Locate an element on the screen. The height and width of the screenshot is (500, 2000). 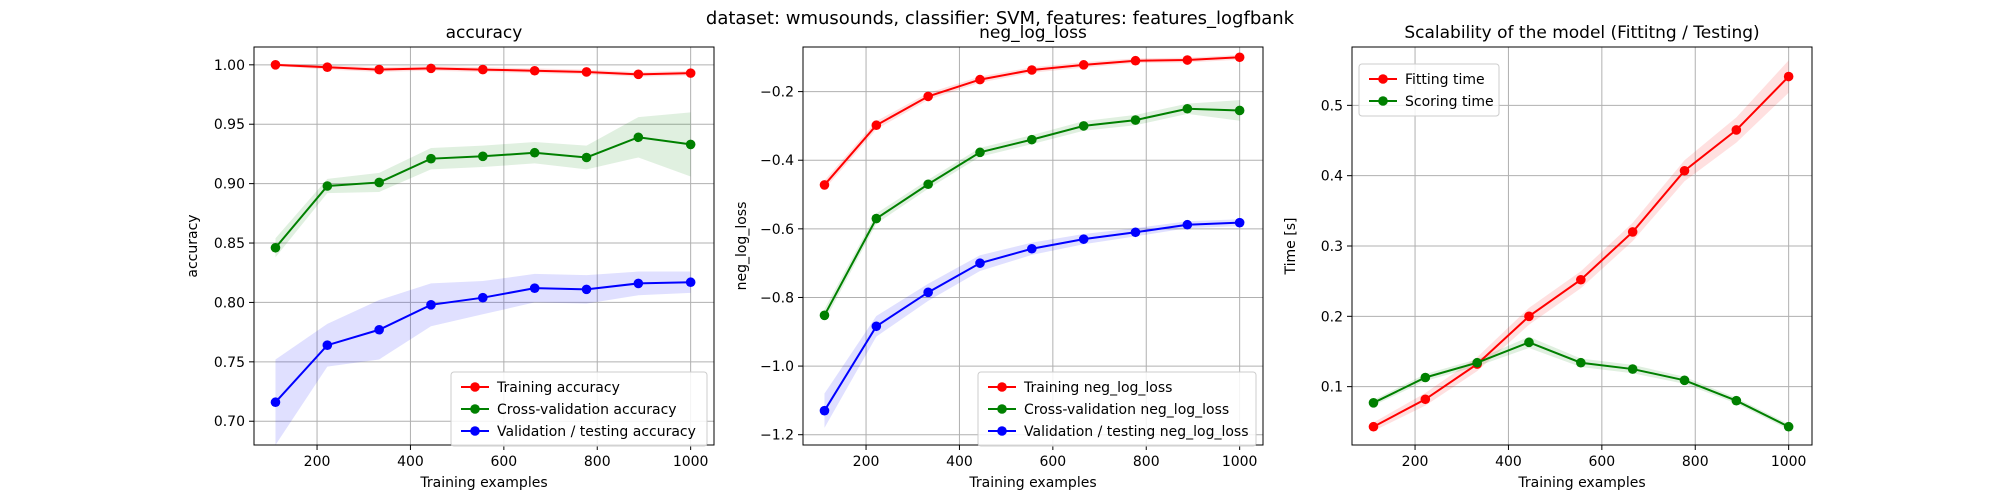
y-tick-label: 0.85 is located at coordinates (229, 244).